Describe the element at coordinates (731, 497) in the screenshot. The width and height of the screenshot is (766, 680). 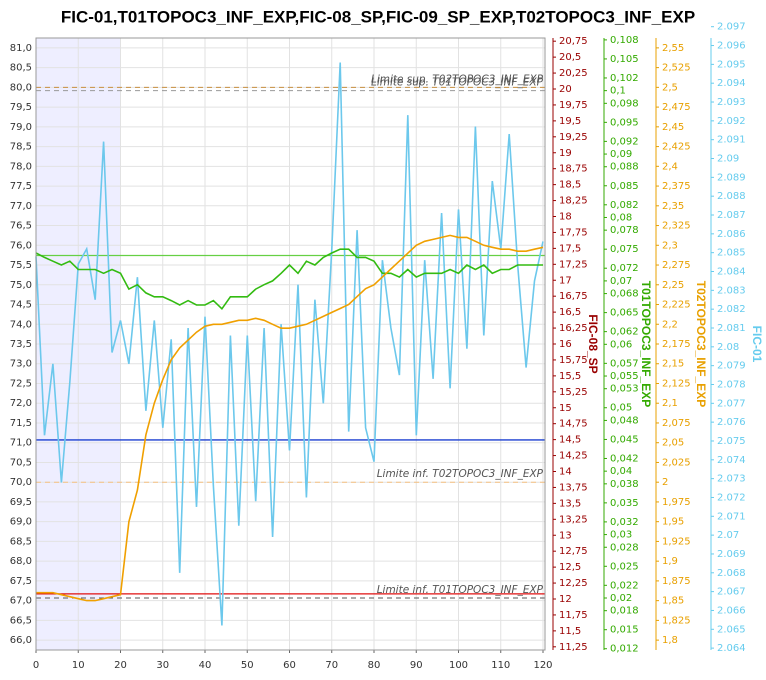
I see `y-tick-label: 2.072` at that location.